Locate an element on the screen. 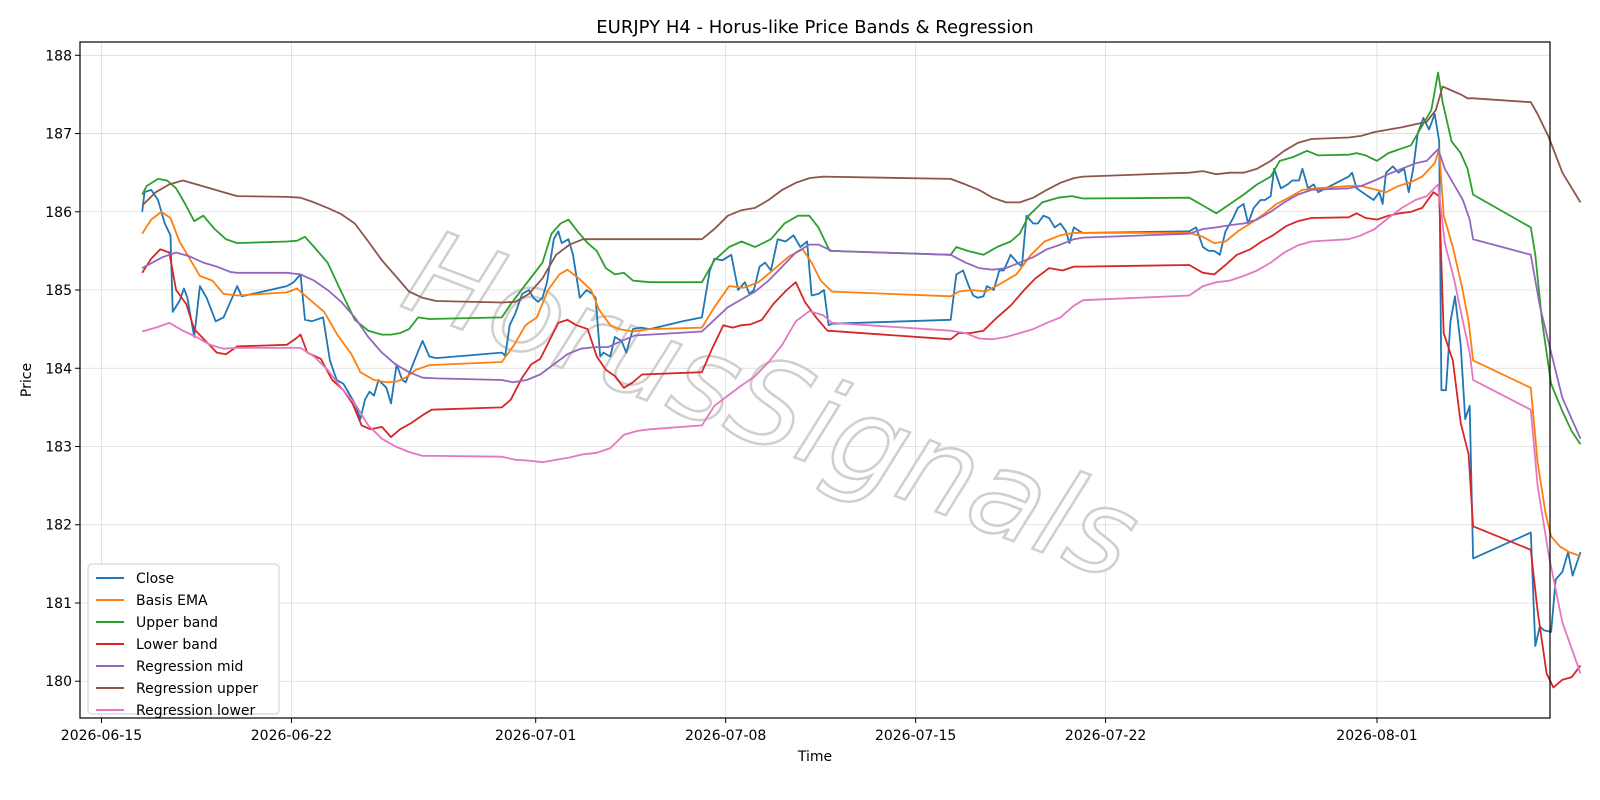 The image size is (1600, 800). y-tick-label: 180 is located at coordinates (58, 682).